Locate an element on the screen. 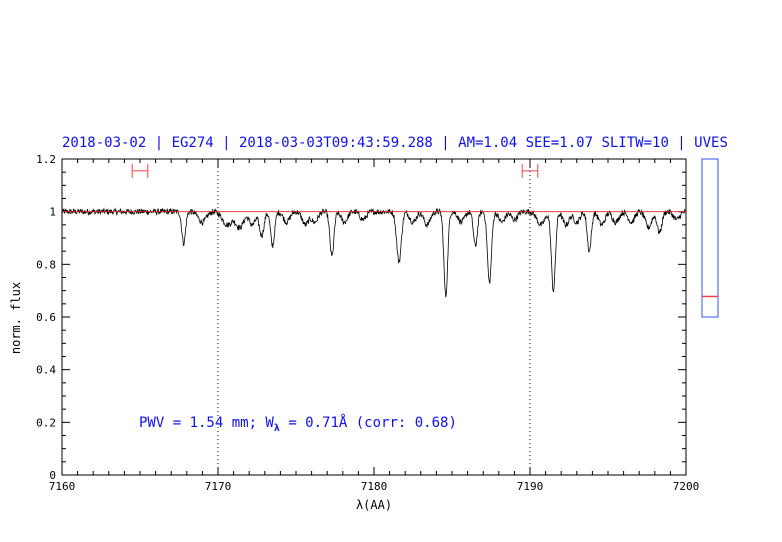 Image resolution: width=782 pixels, height=542 pixels. x-tick-label: 7160 is located at coordinates (62, 486).